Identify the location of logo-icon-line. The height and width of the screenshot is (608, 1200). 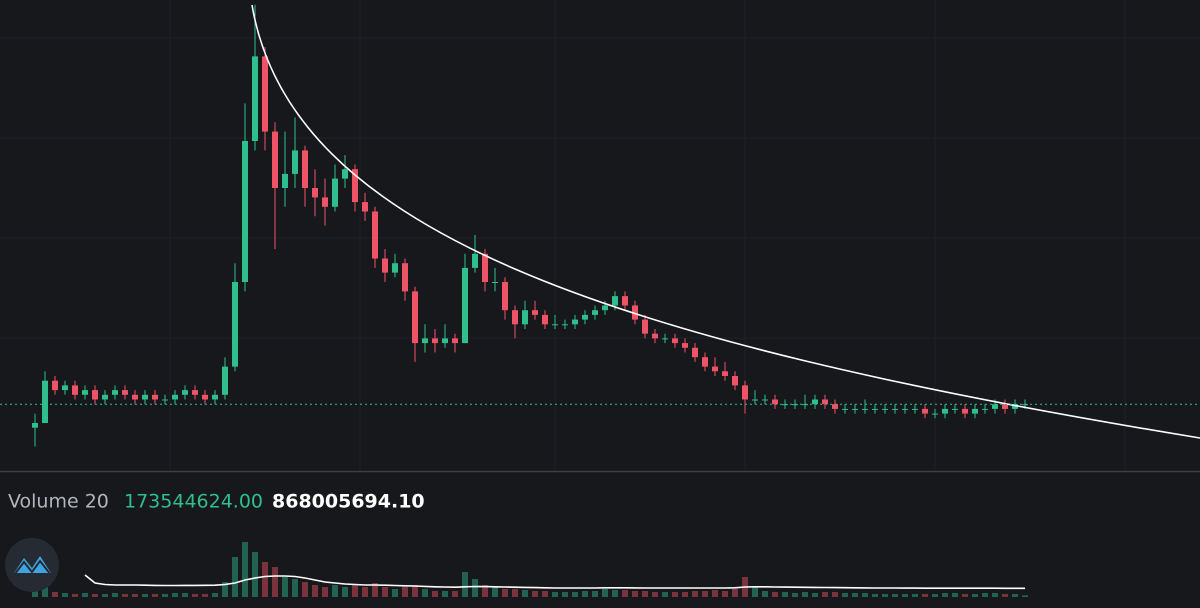
(32, 567).